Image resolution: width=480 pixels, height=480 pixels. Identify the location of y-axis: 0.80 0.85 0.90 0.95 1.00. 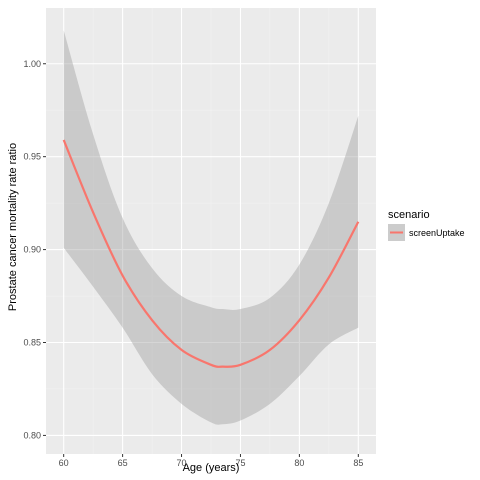
(34, 249).